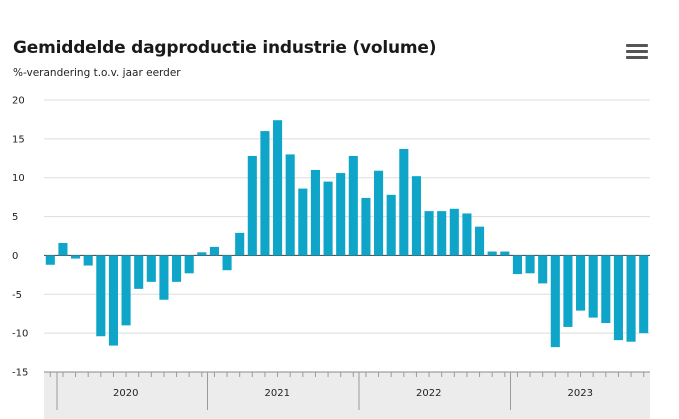  I want to click on x-tick-label: 2021, so click(277, 393).